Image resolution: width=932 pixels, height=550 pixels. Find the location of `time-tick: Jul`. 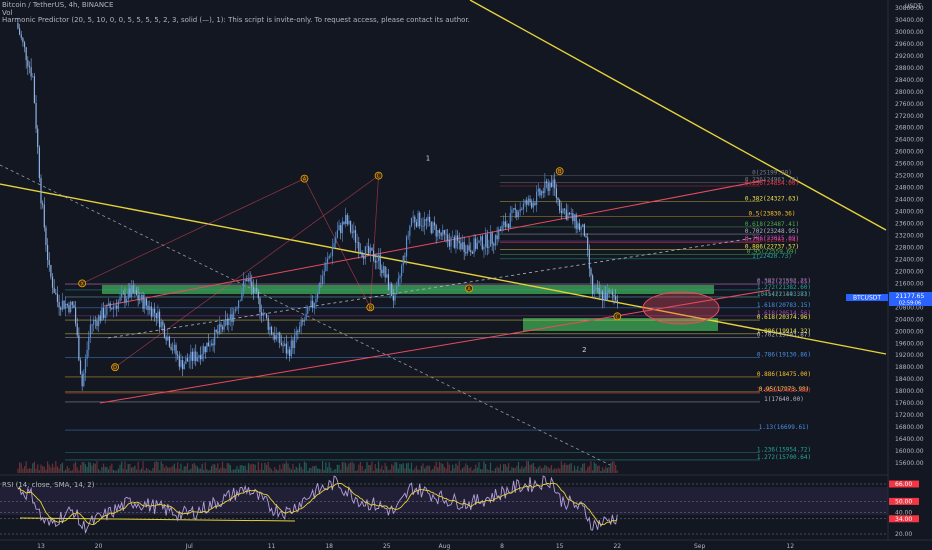

time-tick: Jul is located at coordinates (189, 546).